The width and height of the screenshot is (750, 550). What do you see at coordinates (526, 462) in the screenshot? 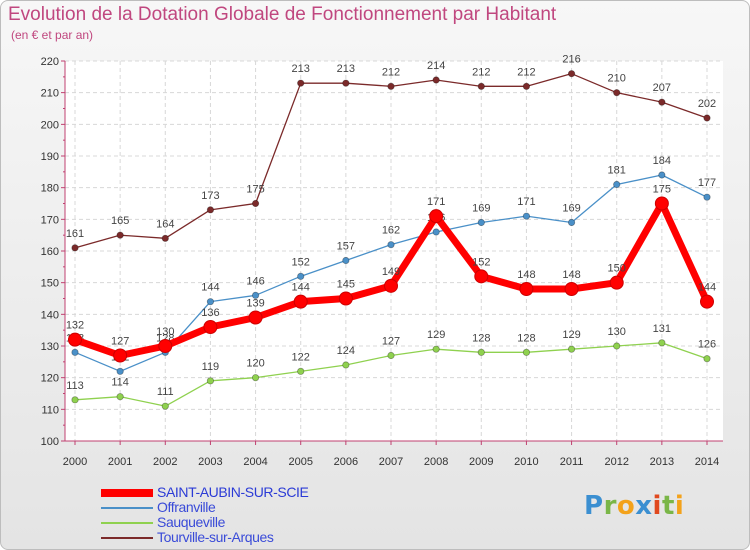
I see `x-tick-label: 2010` at bounding box center [526, 462].